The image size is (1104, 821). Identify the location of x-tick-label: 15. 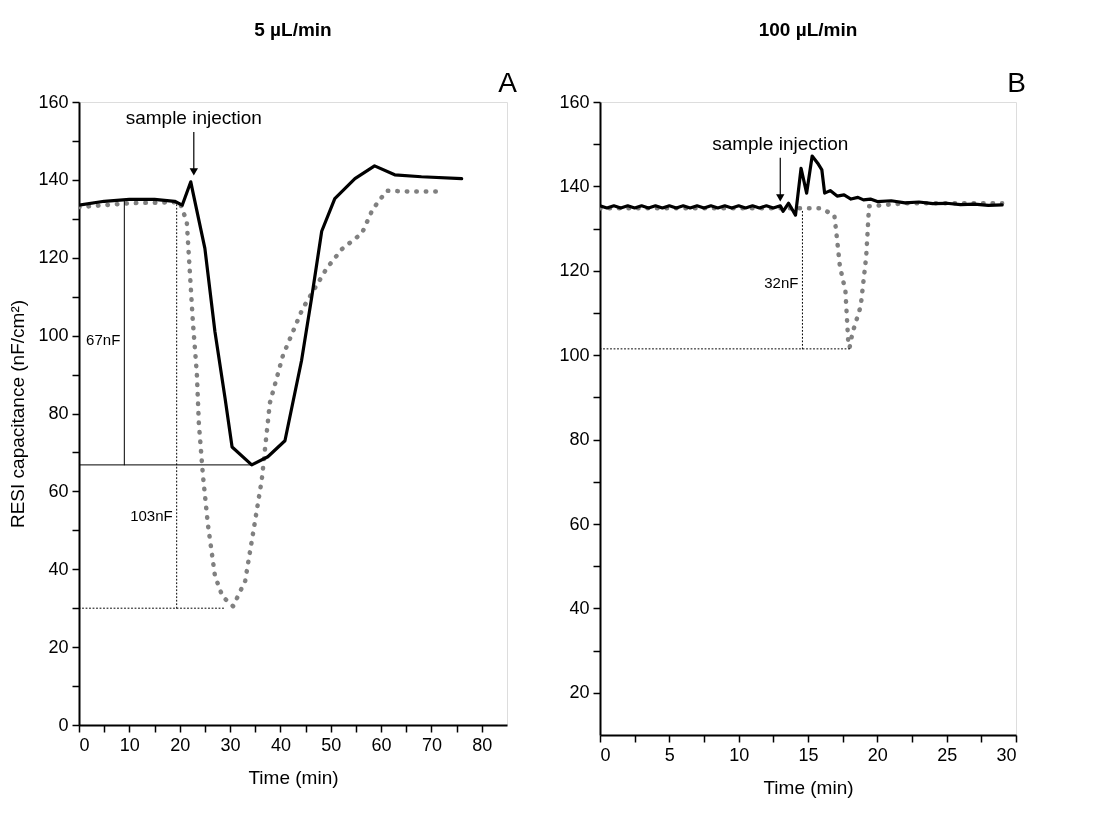
(808, 754).